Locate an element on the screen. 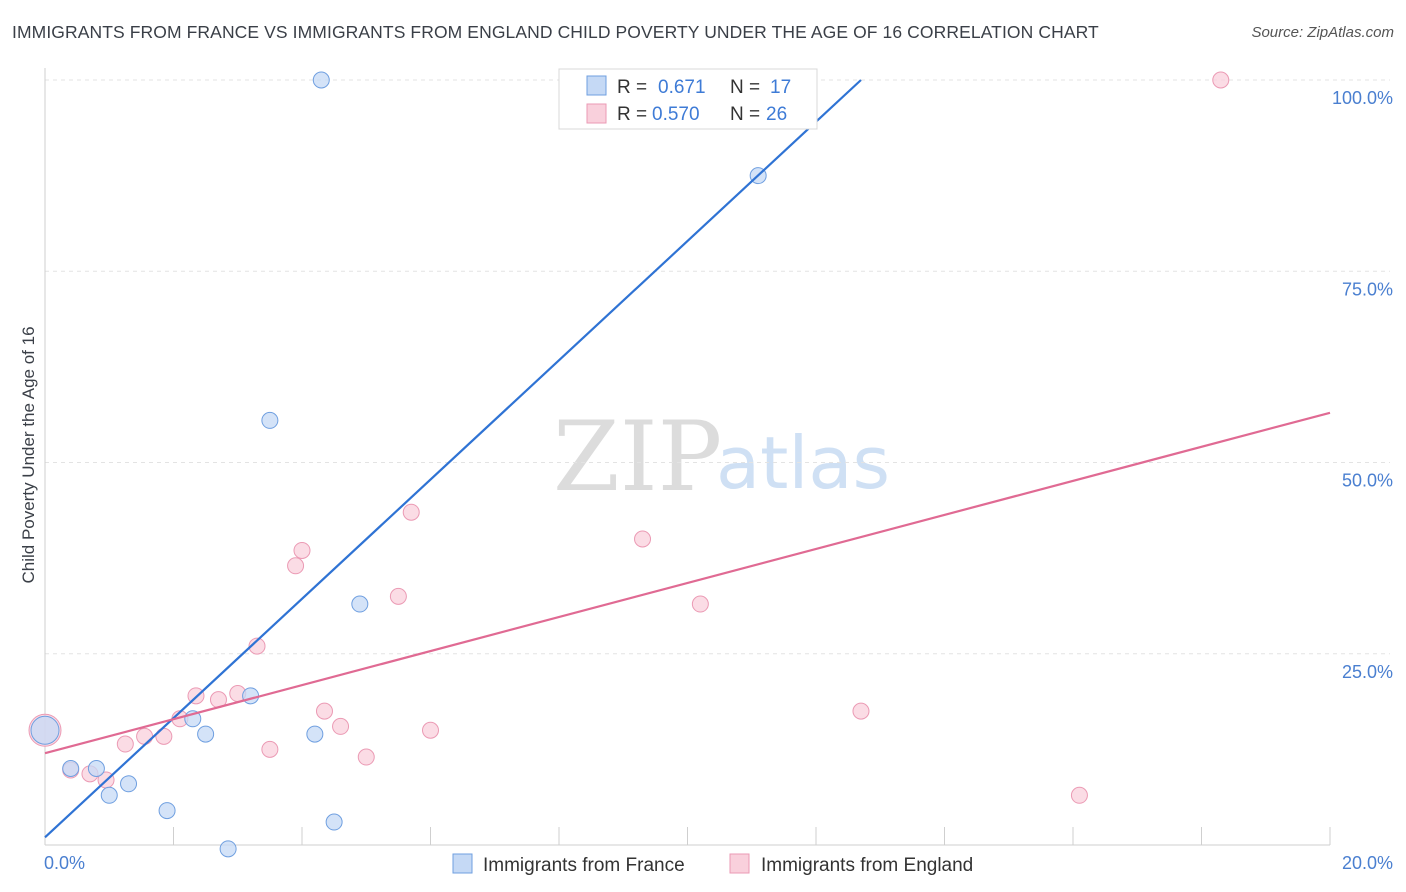 The height and width of the screenshot is (892, 1406). bottom-legend-england-swatch is located at coordinates (739, 863).